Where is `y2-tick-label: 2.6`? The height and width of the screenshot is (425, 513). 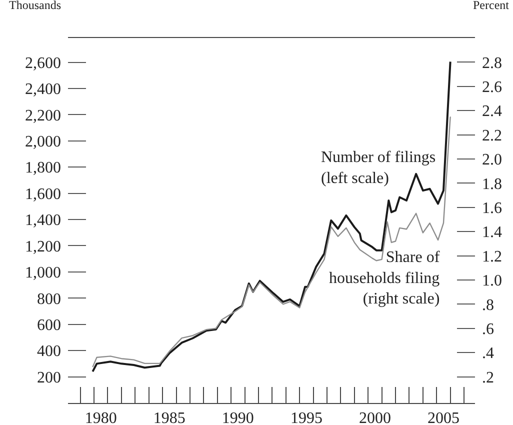
y2-tick-label: 2.6 is located at coordinates (492, 87).